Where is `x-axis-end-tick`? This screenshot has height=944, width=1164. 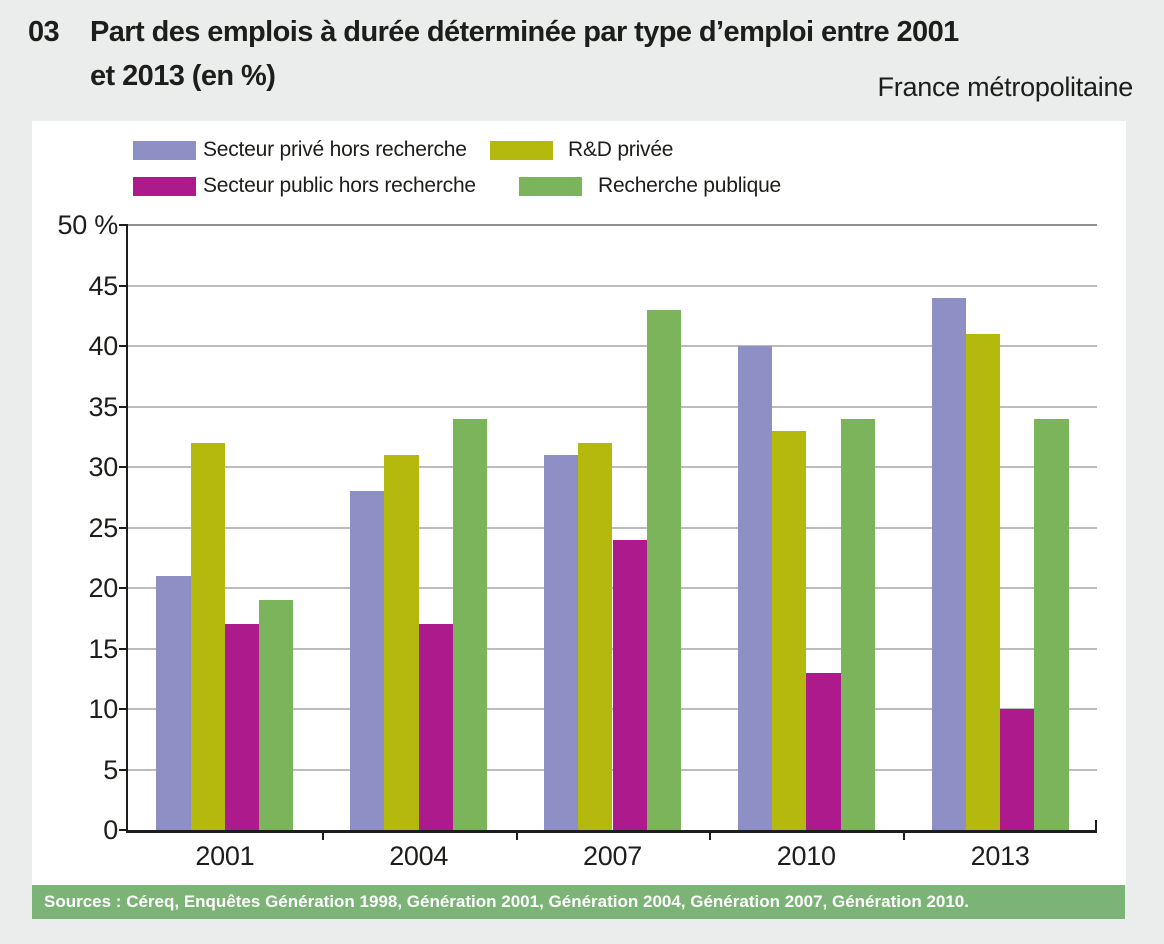 x-axis-end-tick is located at coordinates (1096, 826).